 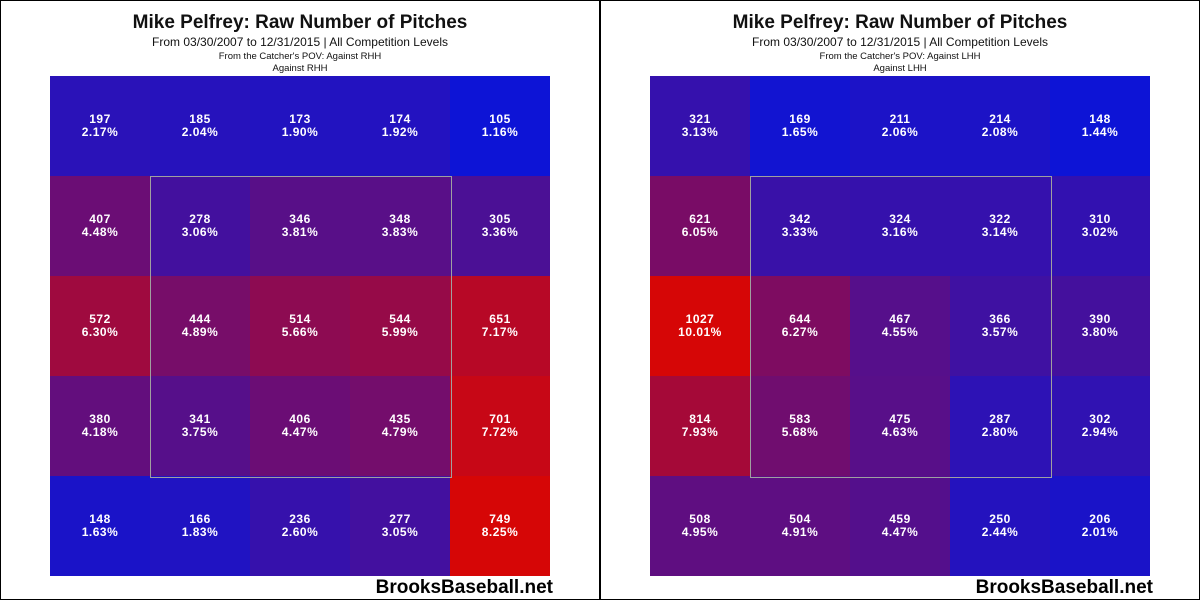 I want to click on cell-count-label: 105, so click(x=500, y=119).